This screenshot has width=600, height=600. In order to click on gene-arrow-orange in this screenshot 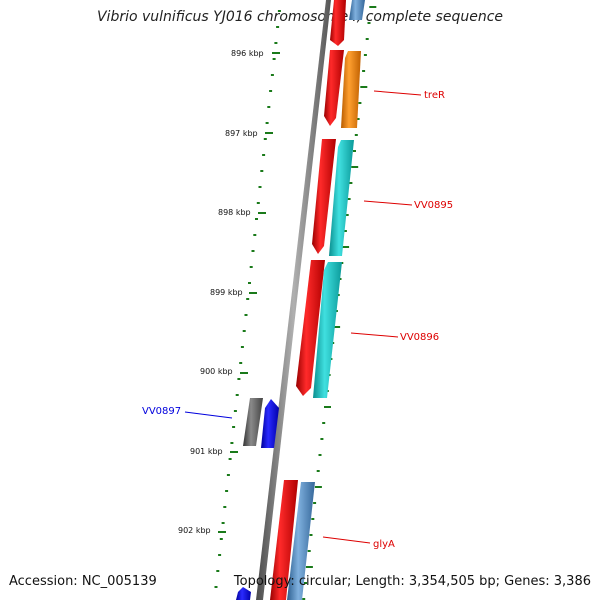, I will do `click(351, 89)`.